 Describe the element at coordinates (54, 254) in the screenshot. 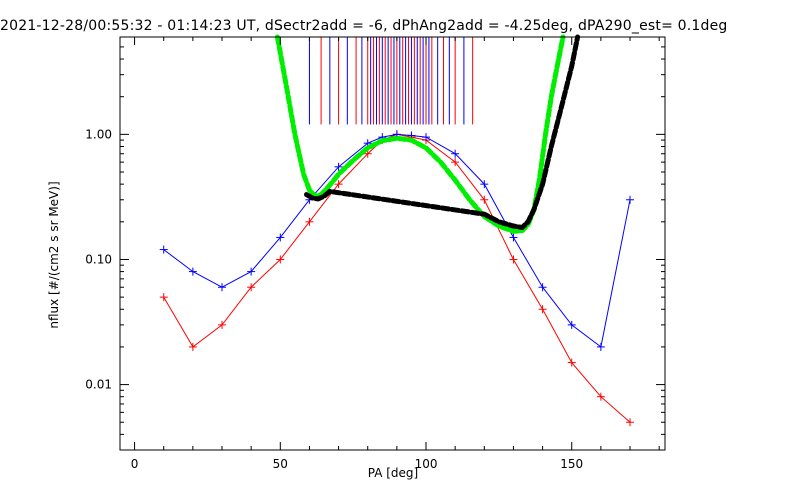

I see `y-axis-label: nflux [#/(cm2 s sr MeV)]` at that location.